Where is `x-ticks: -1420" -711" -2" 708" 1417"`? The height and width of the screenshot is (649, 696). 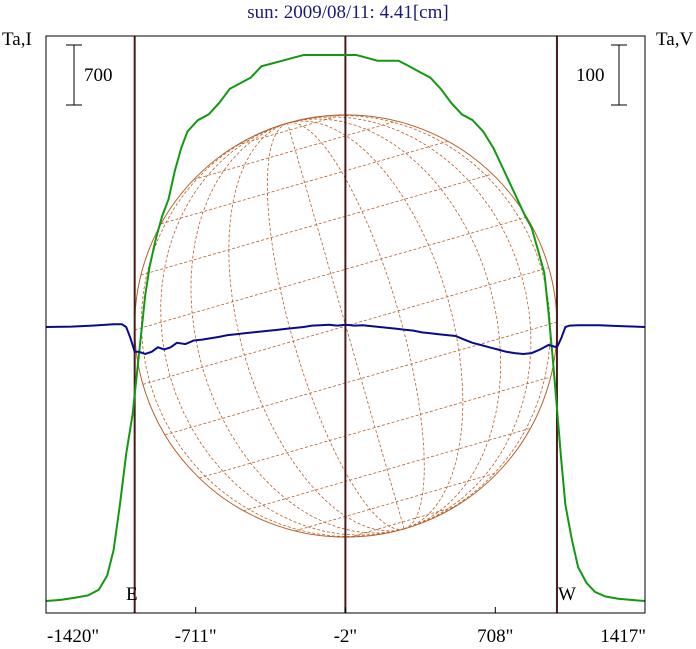 x-ticks: -1420" -711" -2" 708" 1417" is located at coordinates (345, 627).